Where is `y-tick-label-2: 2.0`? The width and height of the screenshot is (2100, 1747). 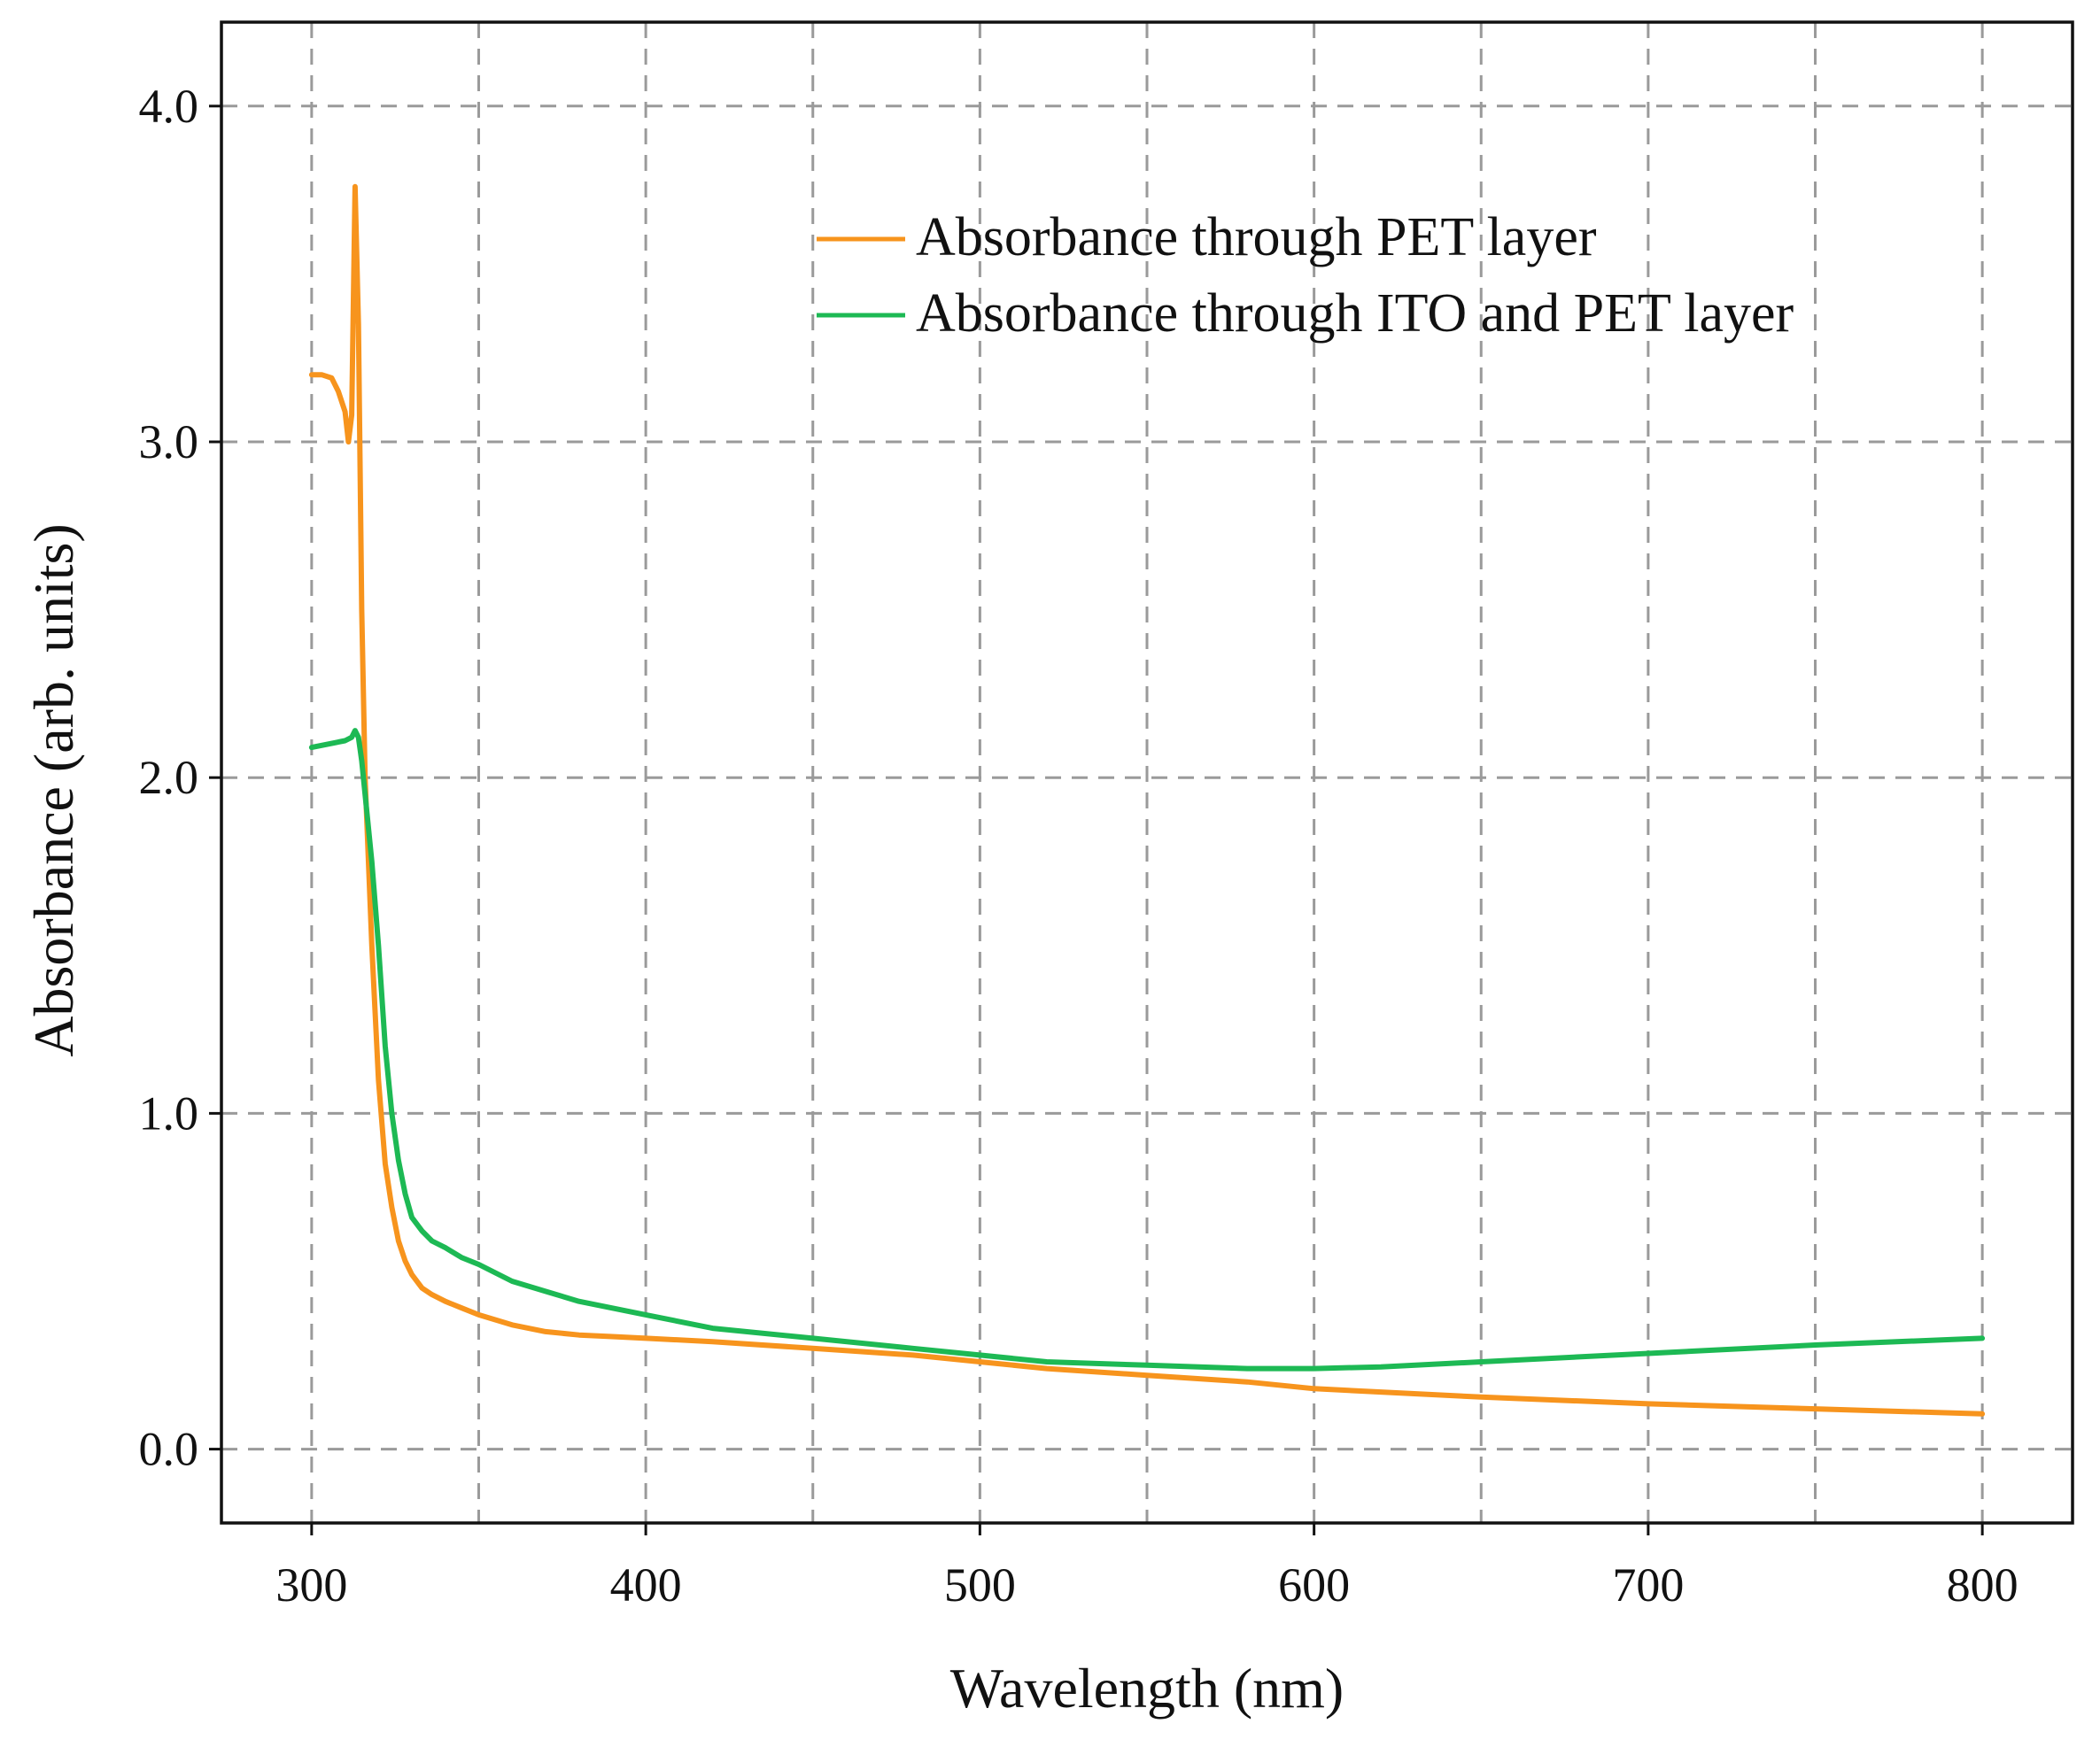 y-tick-label-2: 2.0 is located at coordinates (169, 777).